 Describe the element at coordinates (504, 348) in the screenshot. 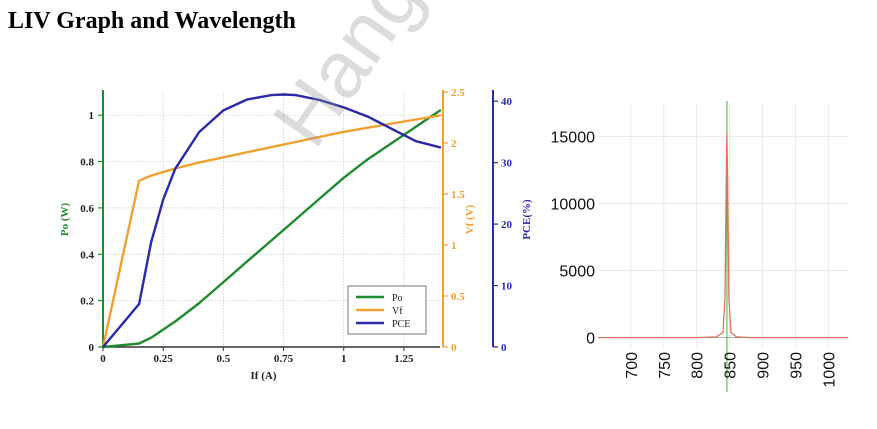

I see `pce-tick-label: 0` at that location.